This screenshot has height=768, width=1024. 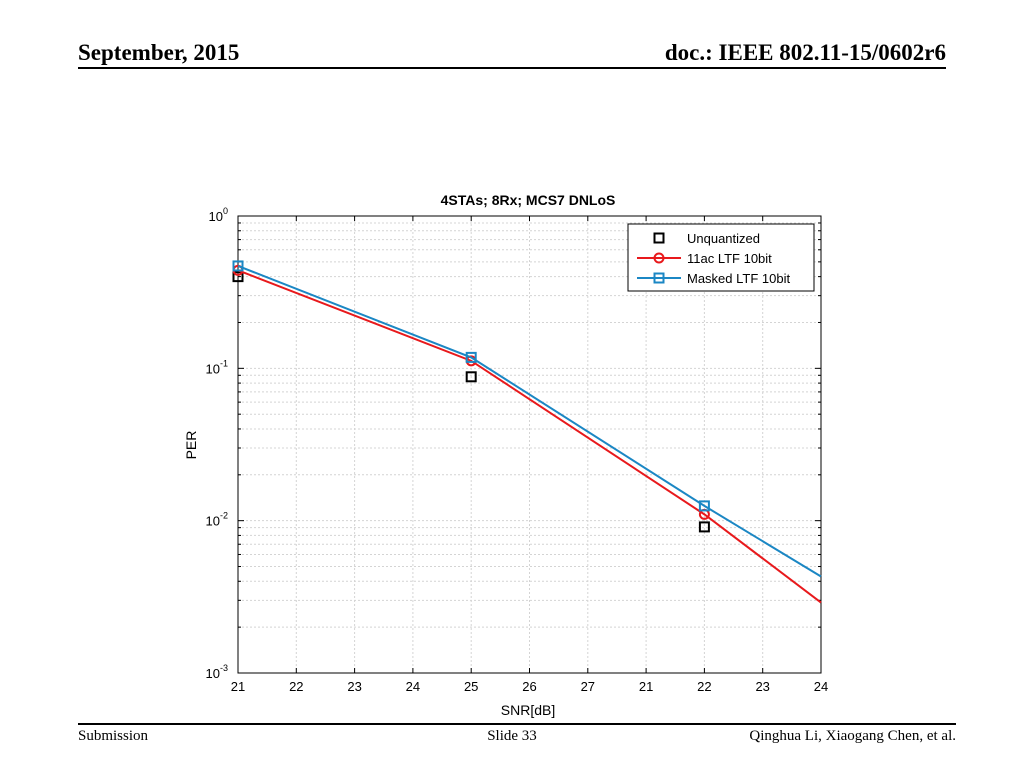 What do you see at coordinates (729, 258) in the screenshot?
I see `legend-label-11ac-ltf-10bit: 11ac LTF 10bit` at bounding box center [729, 258].